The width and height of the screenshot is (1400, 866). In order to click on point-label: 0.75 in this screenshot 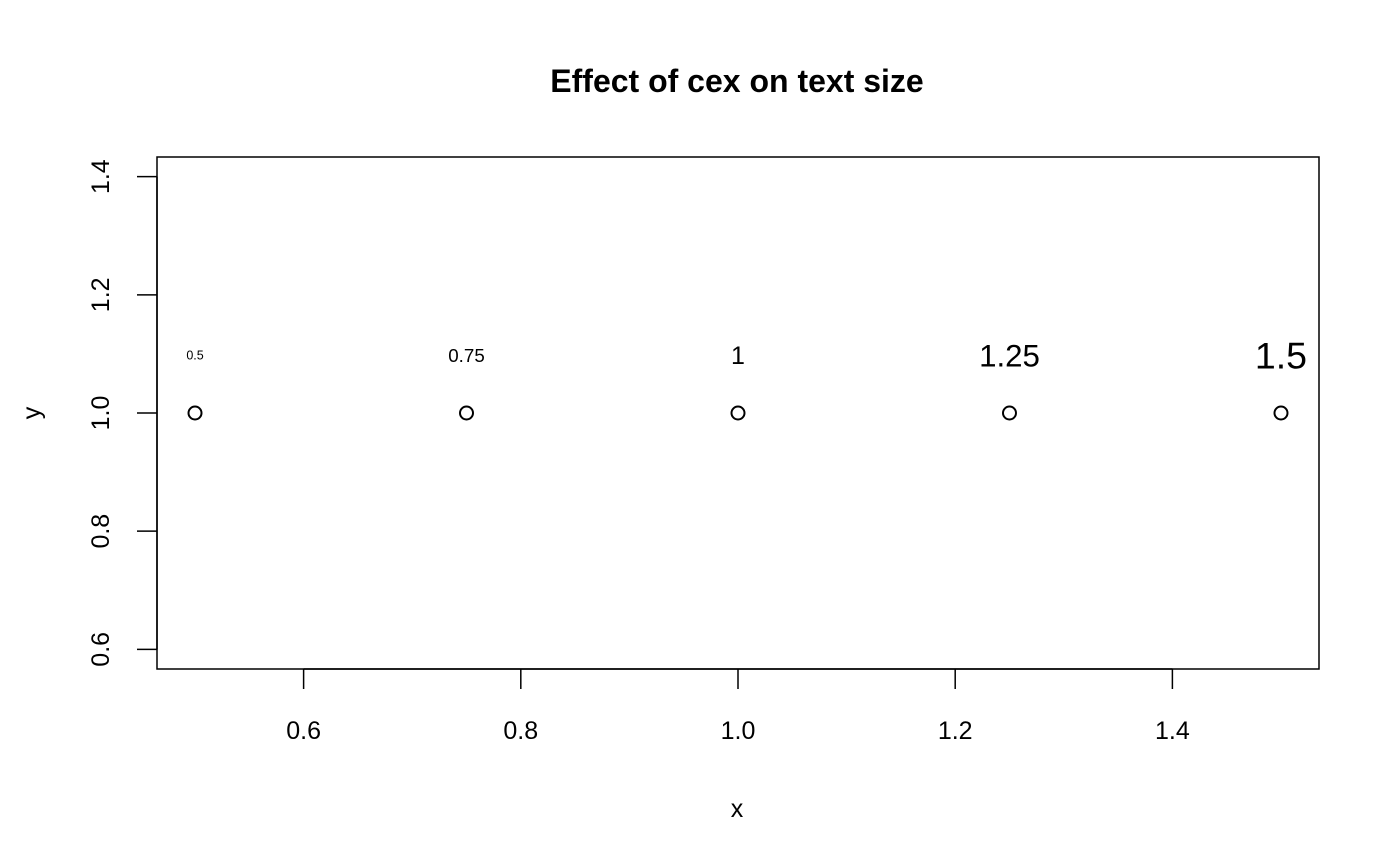, I will do `click(466, 355)`.